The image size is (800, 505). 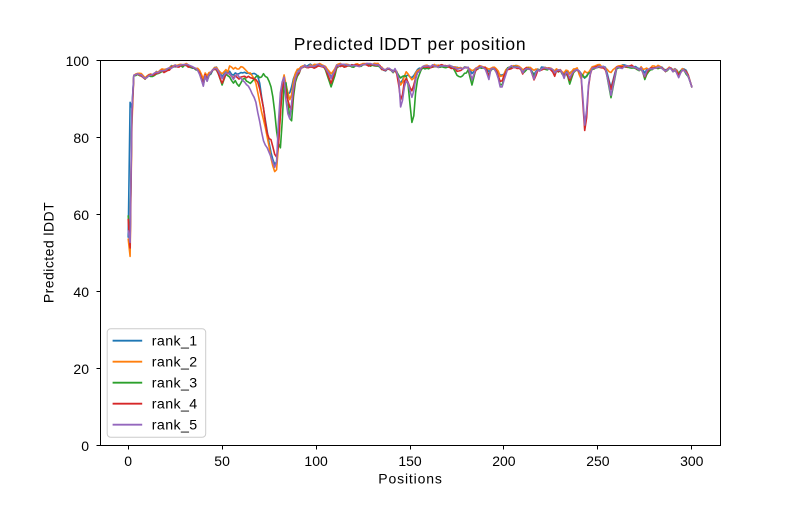 I want to click on svg-text: 60, so click(x=81, y=215).